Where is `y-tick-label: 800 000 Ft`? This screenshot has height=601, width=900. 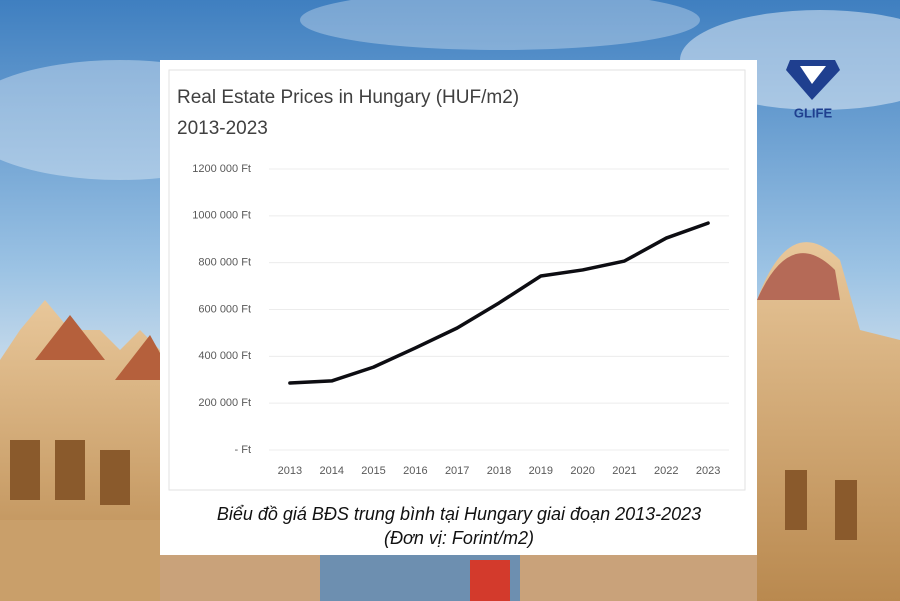
y-tick-label: 800 000 Ft is located at coordinates (224, 263).